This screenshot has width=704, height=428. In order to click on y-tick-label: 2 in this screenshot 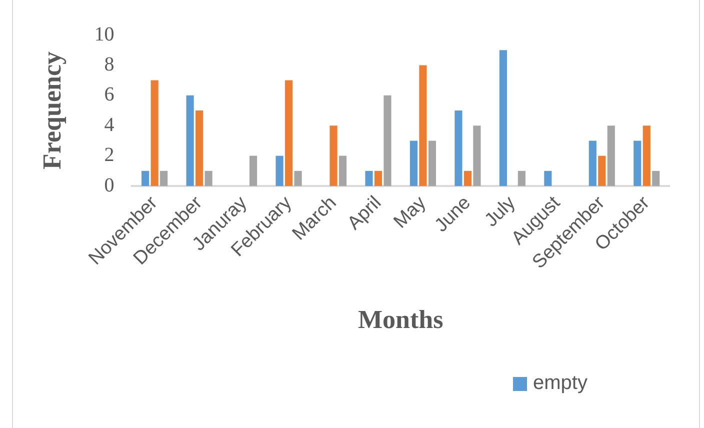, I will do `click(109, 155)`.